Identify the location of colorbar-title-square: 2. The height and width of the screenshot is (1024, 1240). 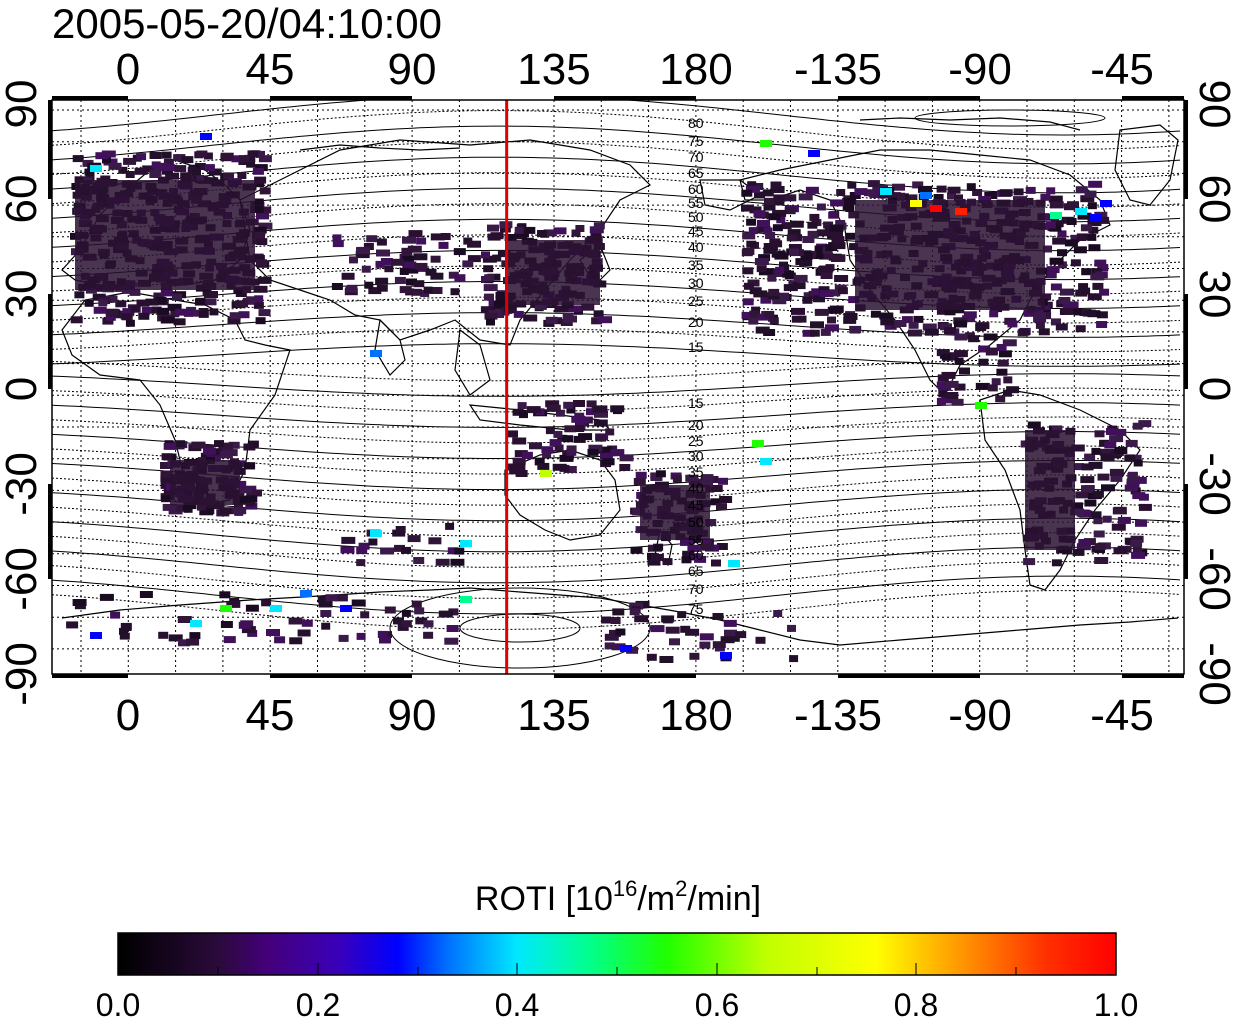
(681, 888).